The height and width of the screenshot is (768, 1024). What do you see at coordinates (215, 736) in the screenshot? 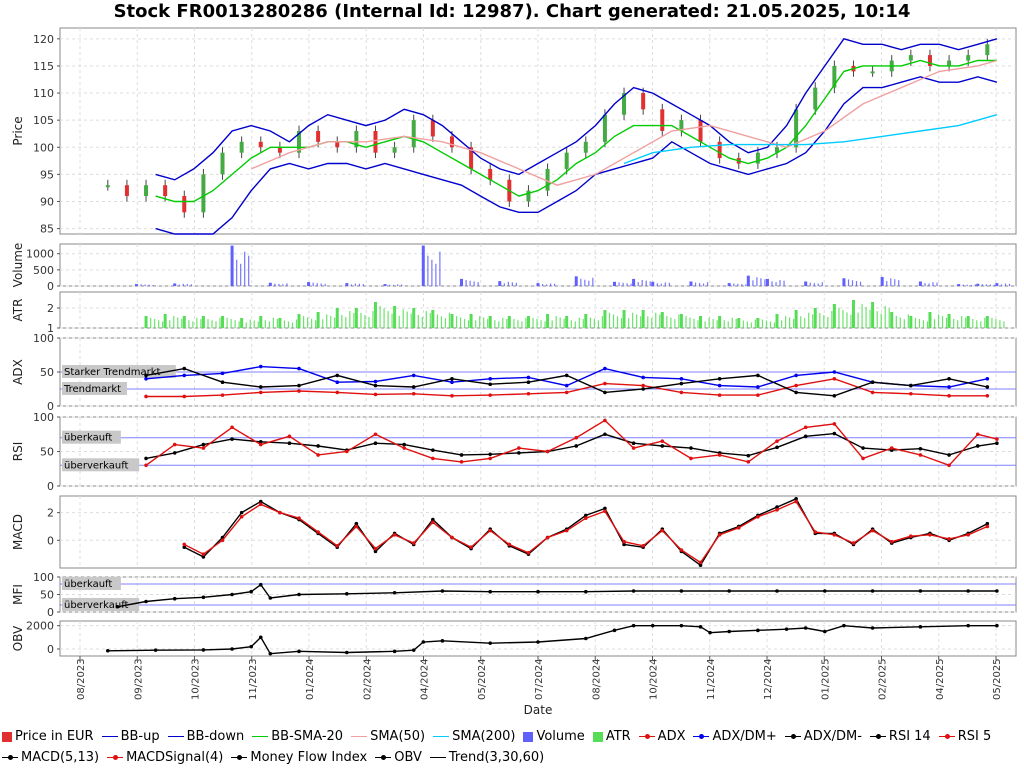
I see `legend-label: BB-down` at bounding box center [215, 736].